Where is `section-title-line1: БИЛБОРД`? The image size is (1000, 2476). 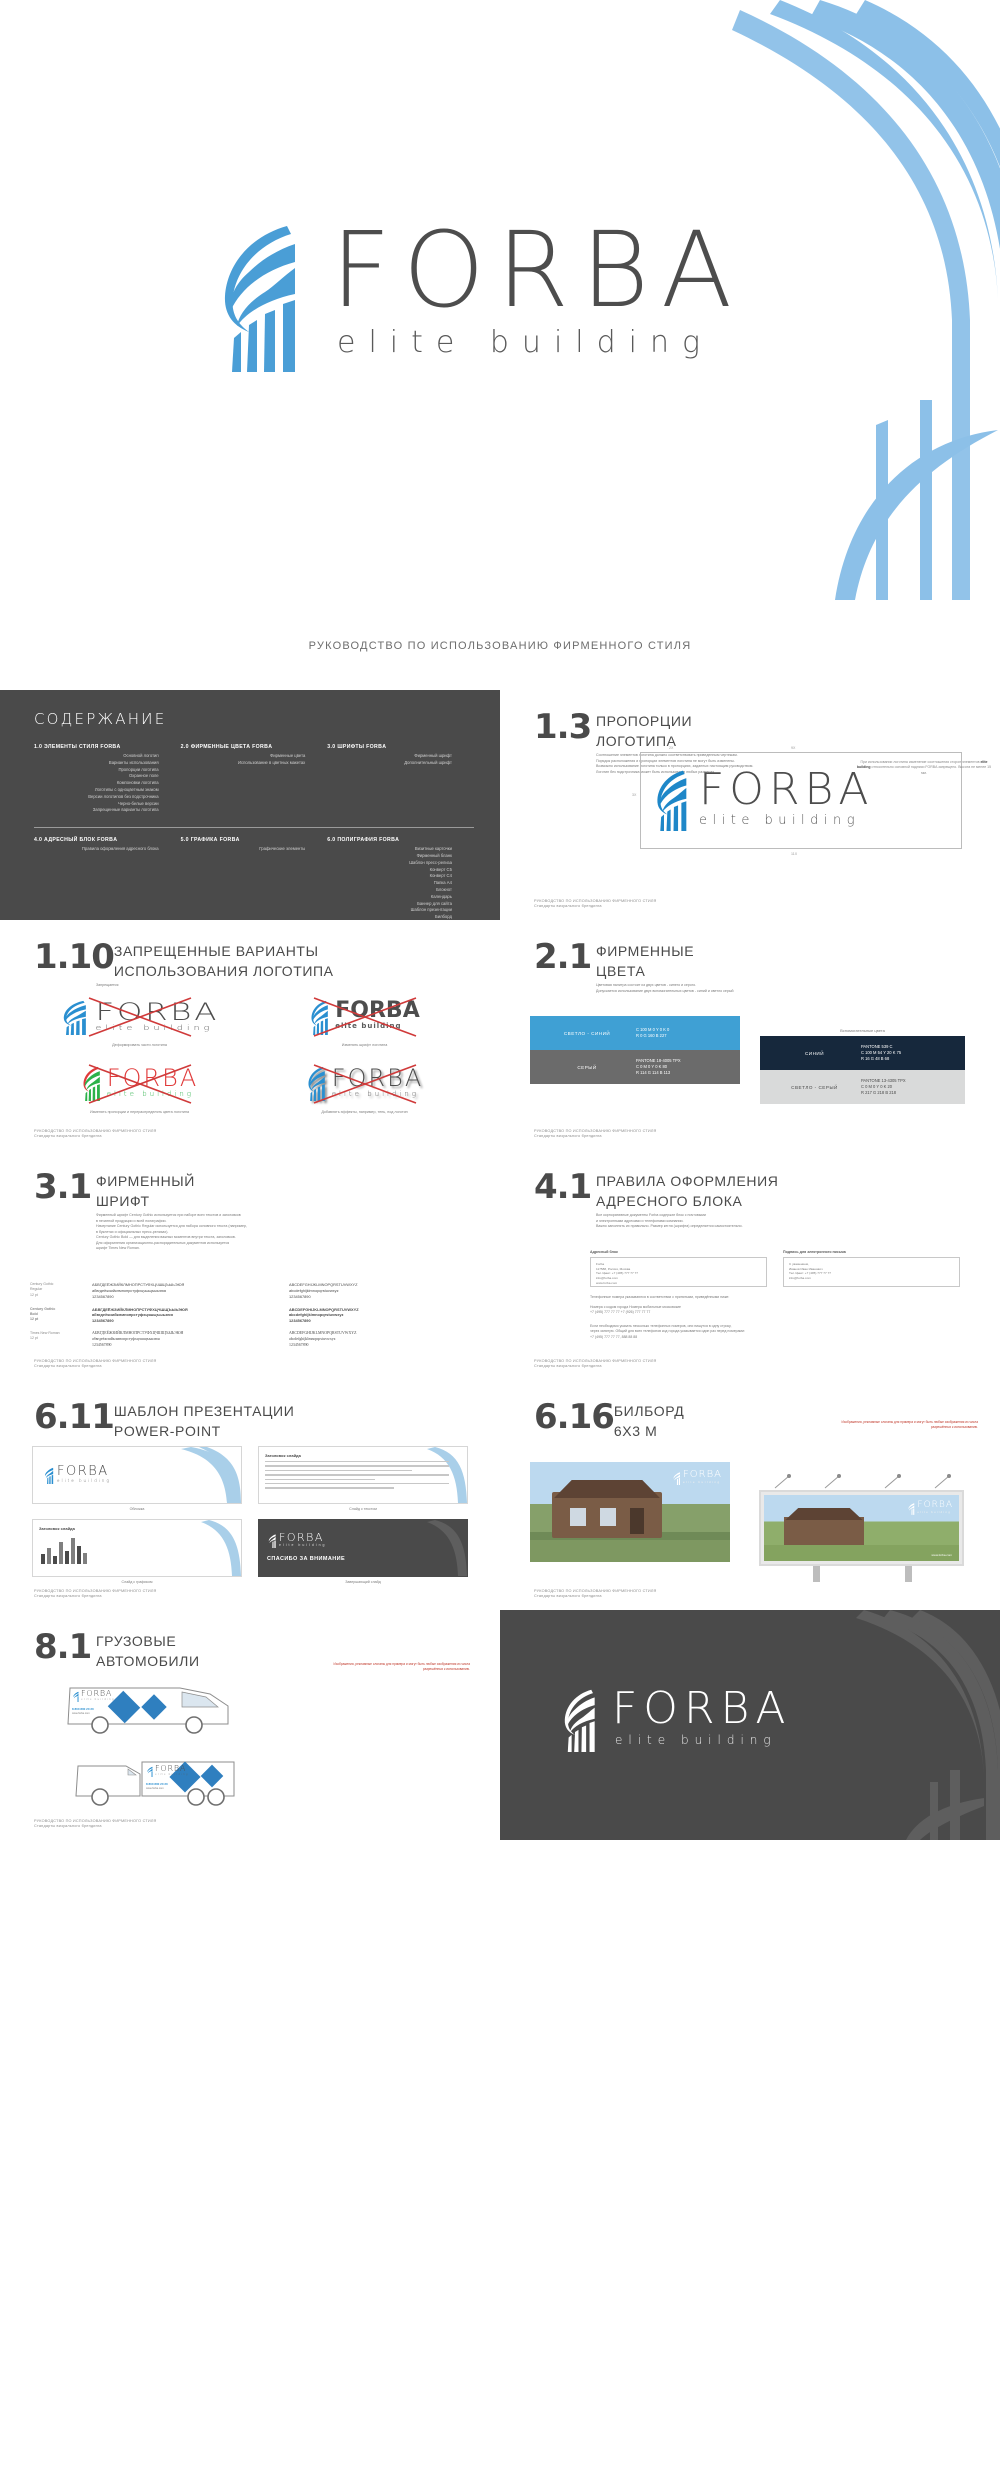 section-title-line1: БИЛБОРД is located at coordinates (649, 1411).